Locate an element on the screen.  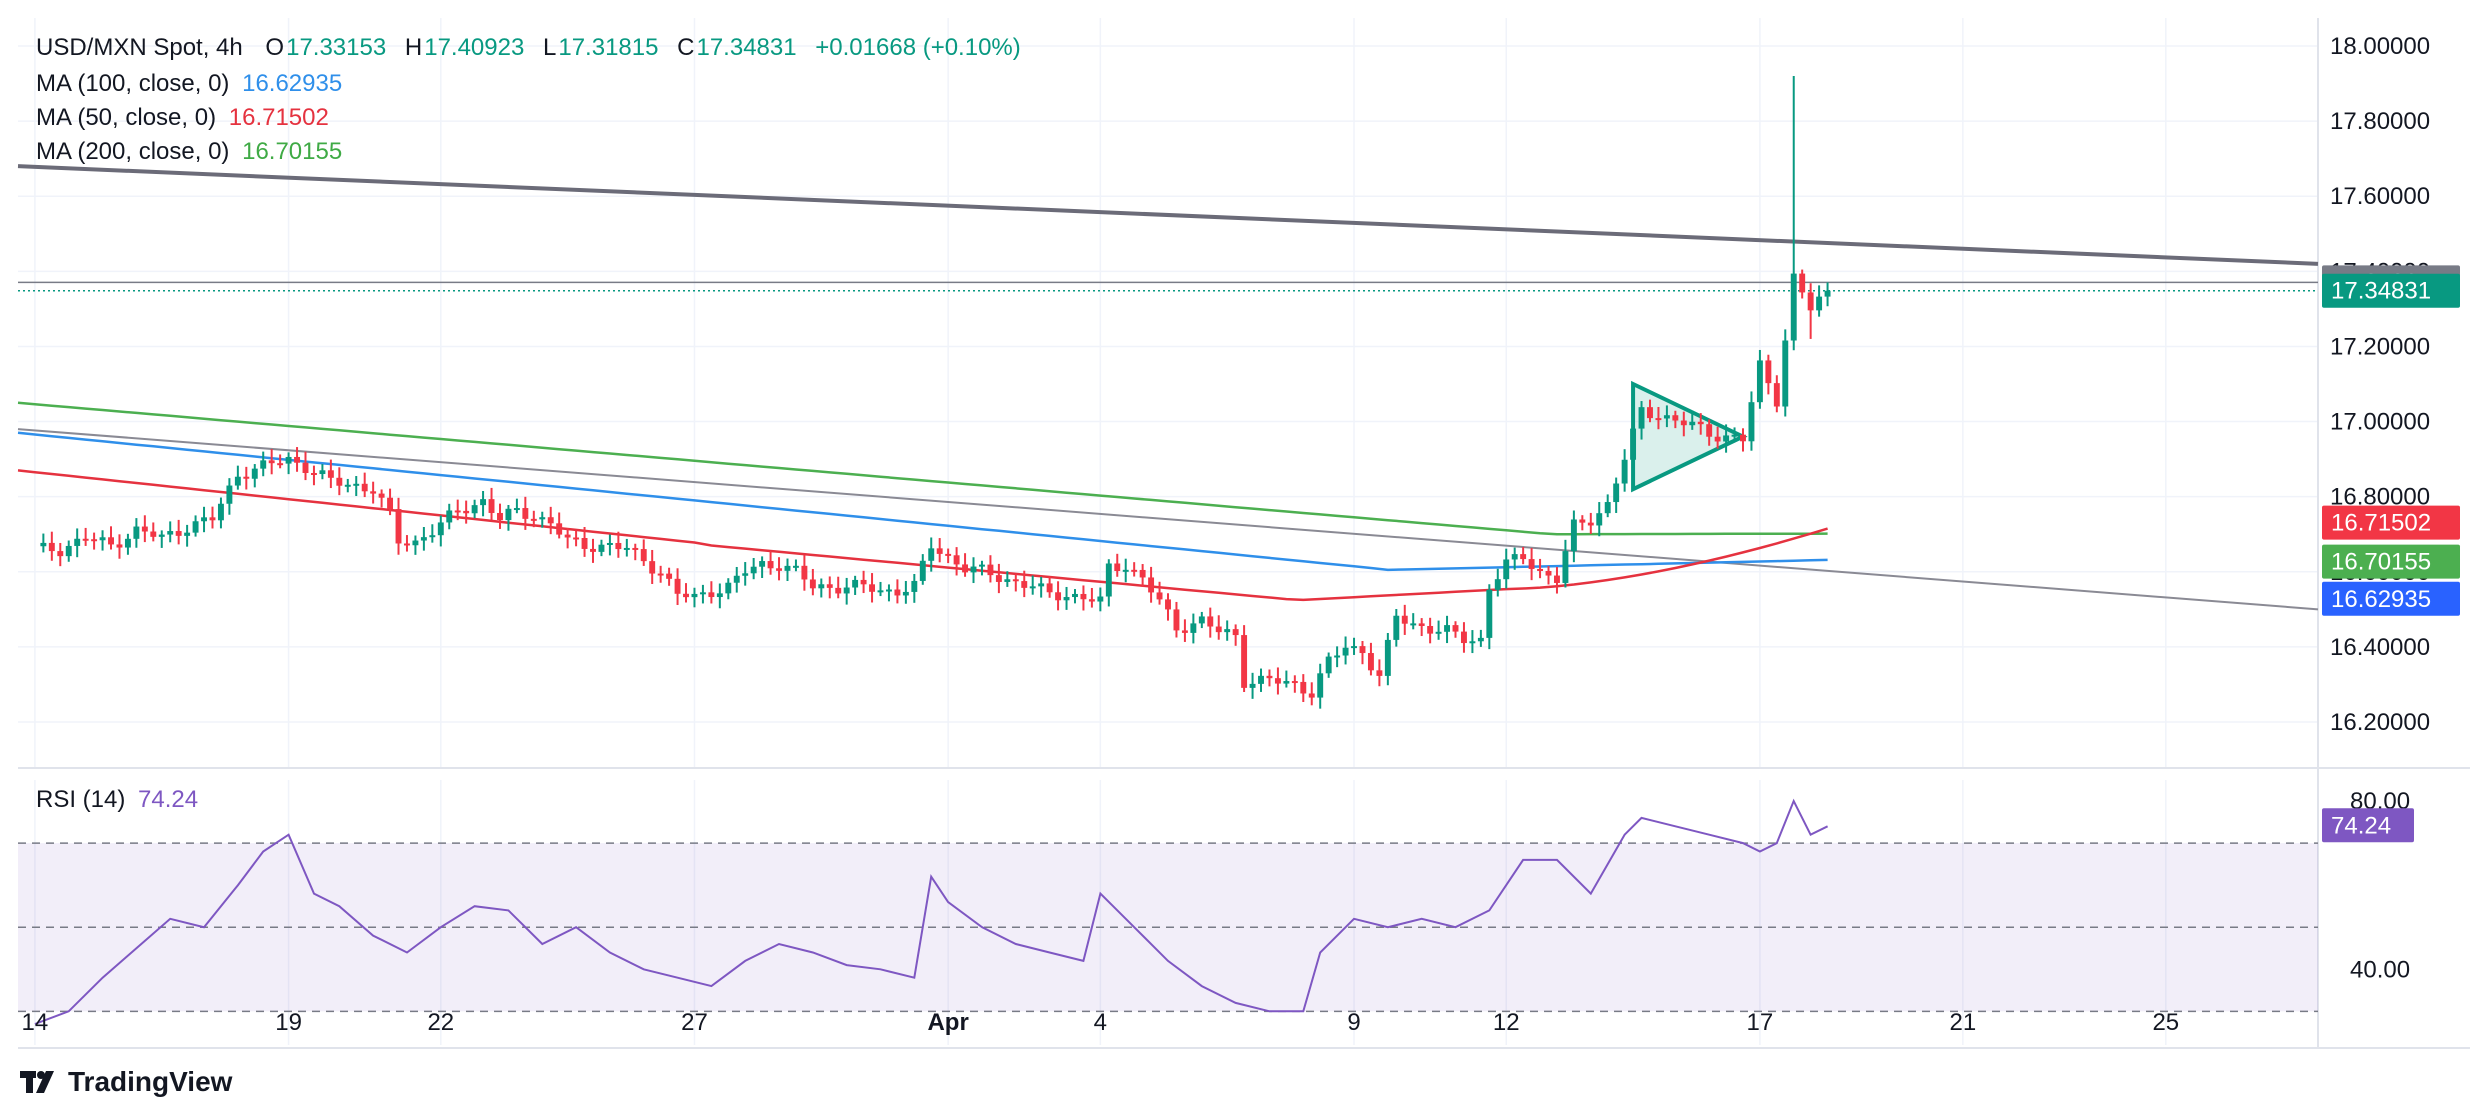
ma200-line is located at coordinates (922, 468).